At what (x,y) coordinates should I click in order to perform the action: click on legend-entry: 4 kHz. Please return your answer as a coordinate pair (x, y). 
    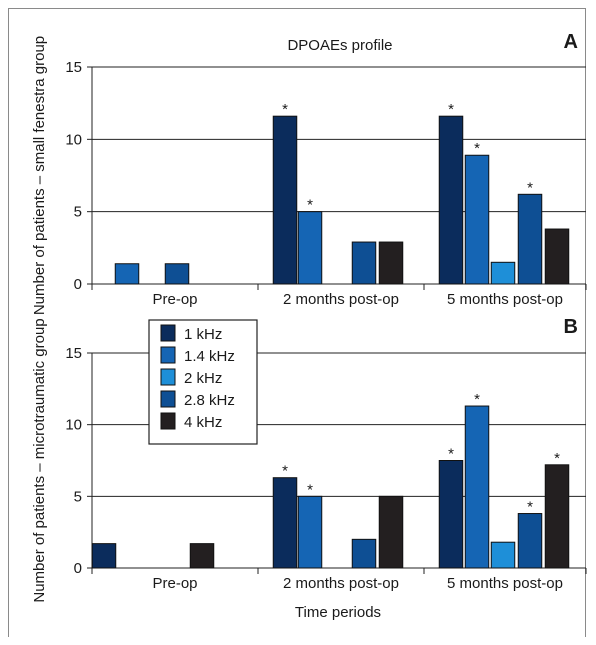
    Looking at the image, I should click on (203, 422).